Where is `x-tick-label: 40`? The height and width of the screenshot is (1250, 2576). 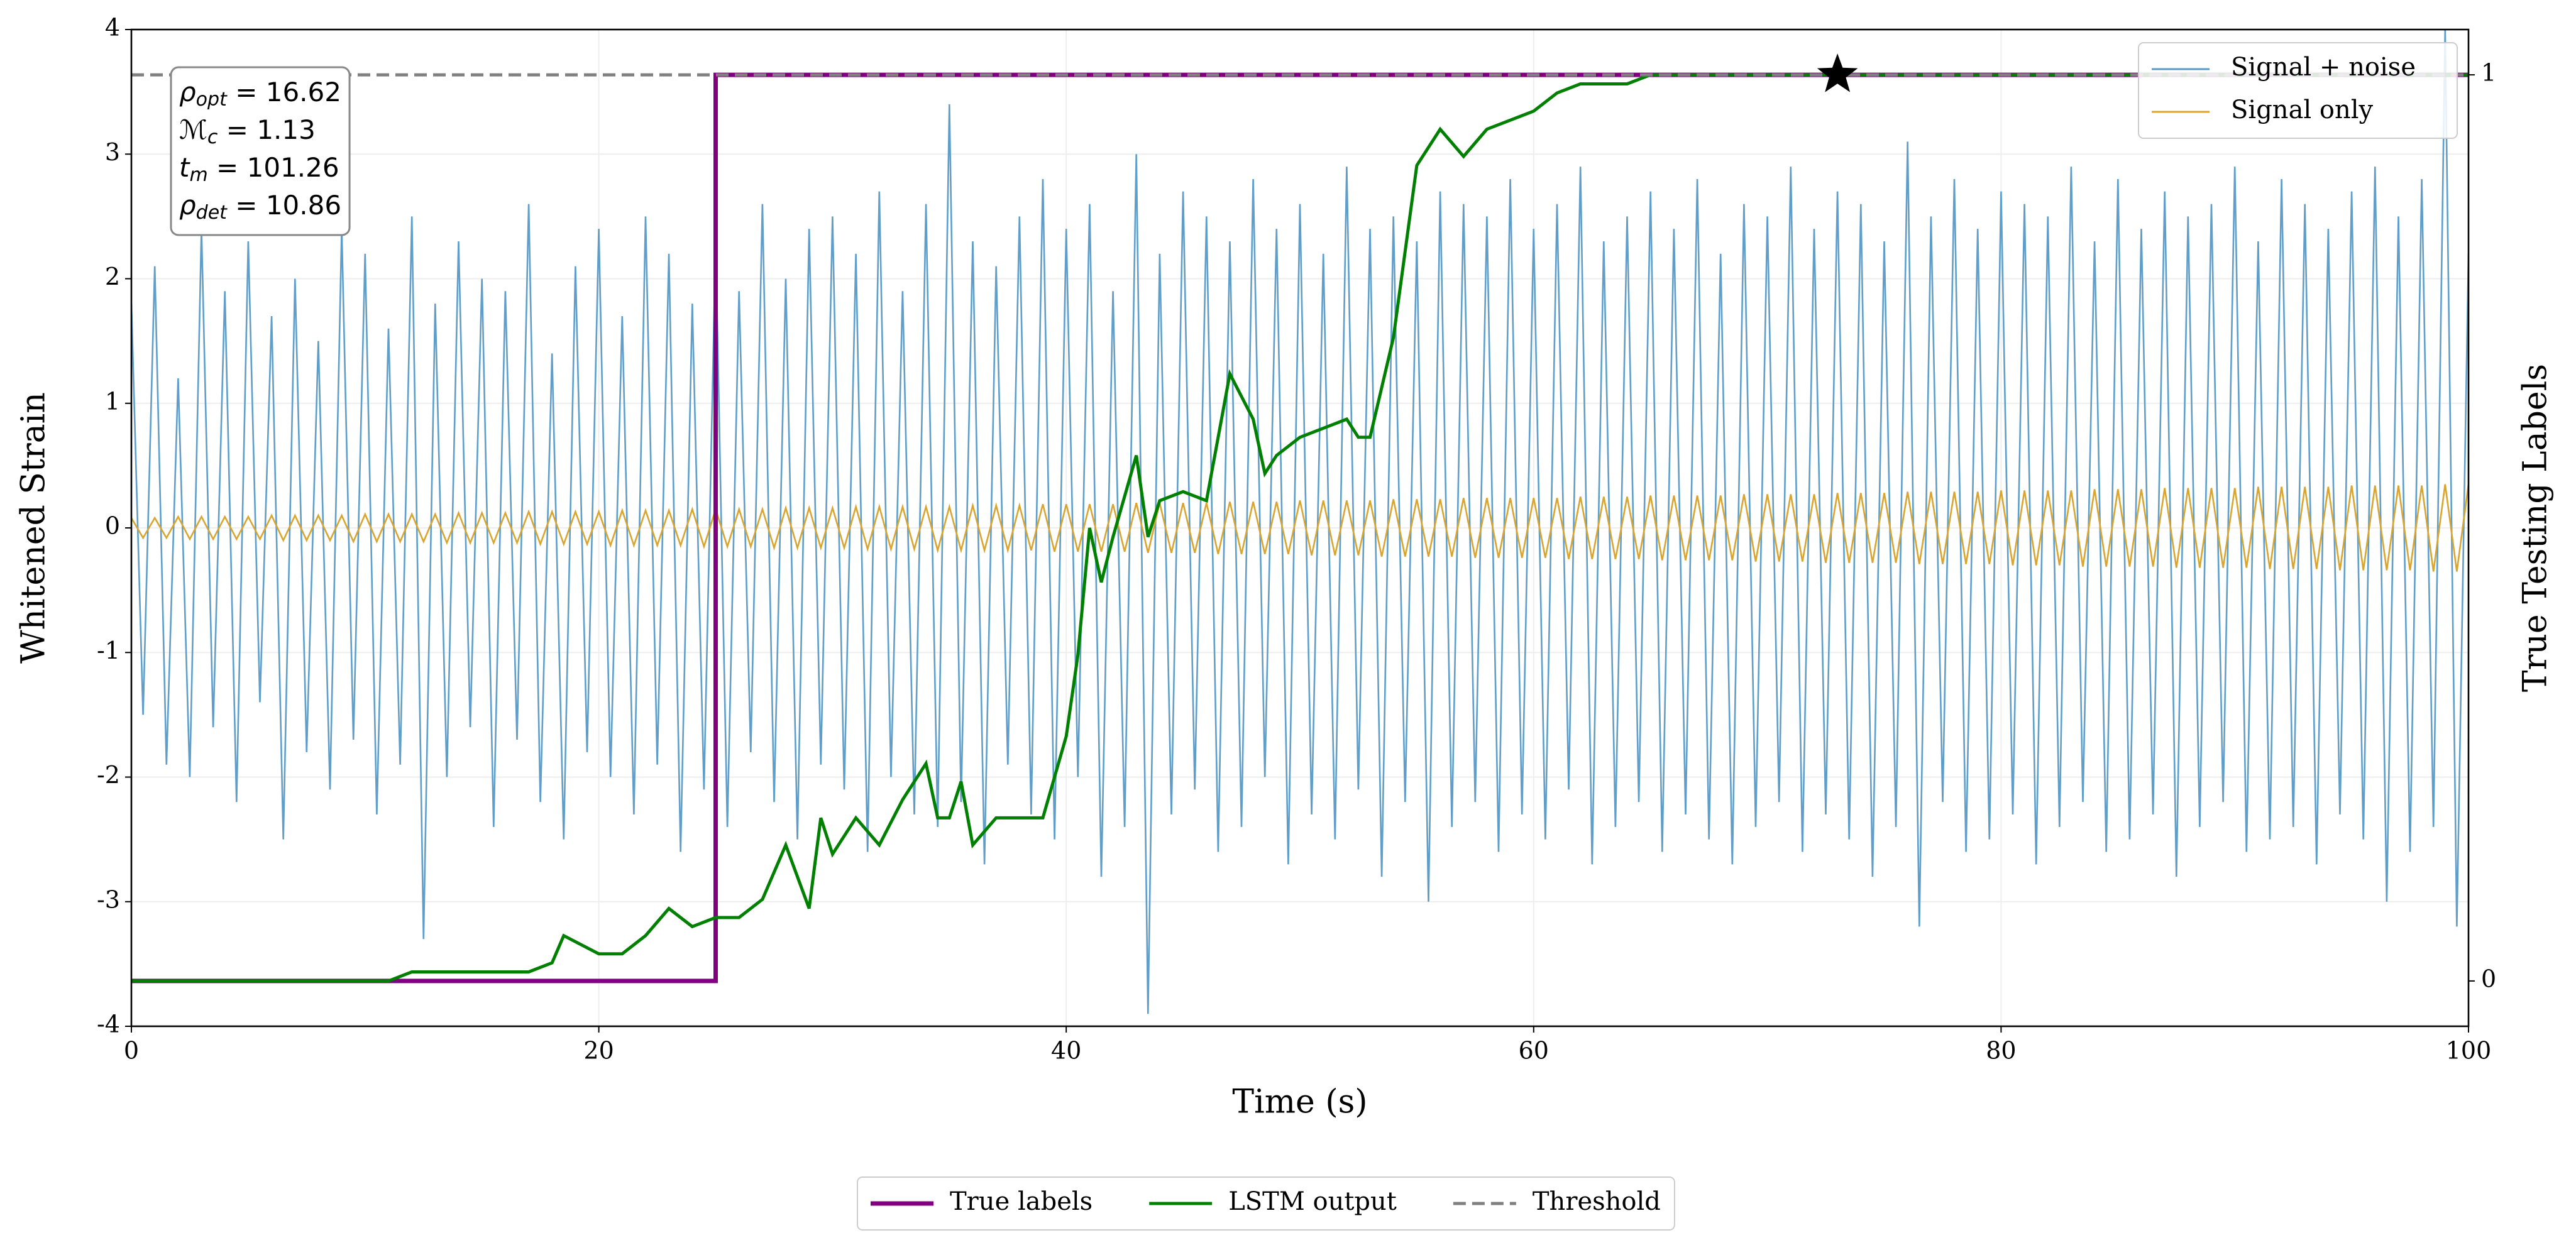
x-tick-label: 40 is located at coordinates (1066, 1051).